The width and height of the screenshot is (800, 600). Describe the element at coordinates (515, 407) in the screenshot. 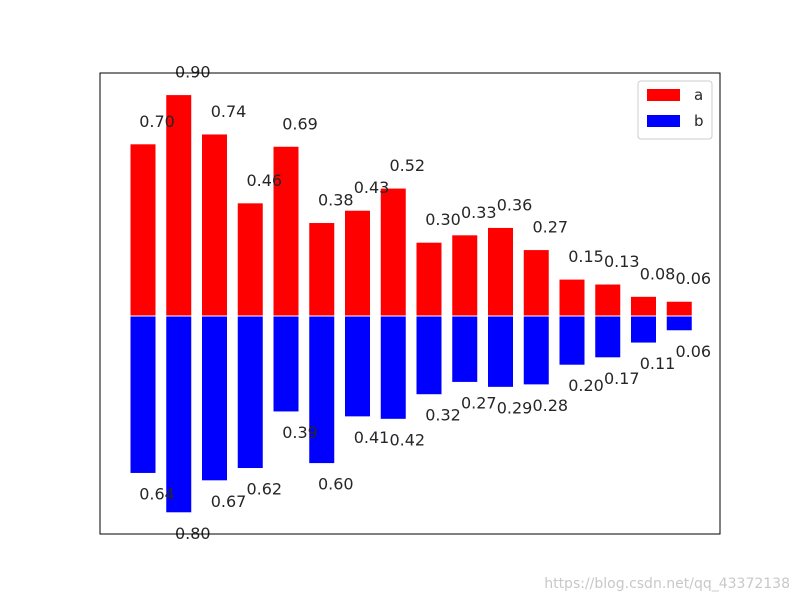

I see `data-label-b-10: 0.29` at that location.